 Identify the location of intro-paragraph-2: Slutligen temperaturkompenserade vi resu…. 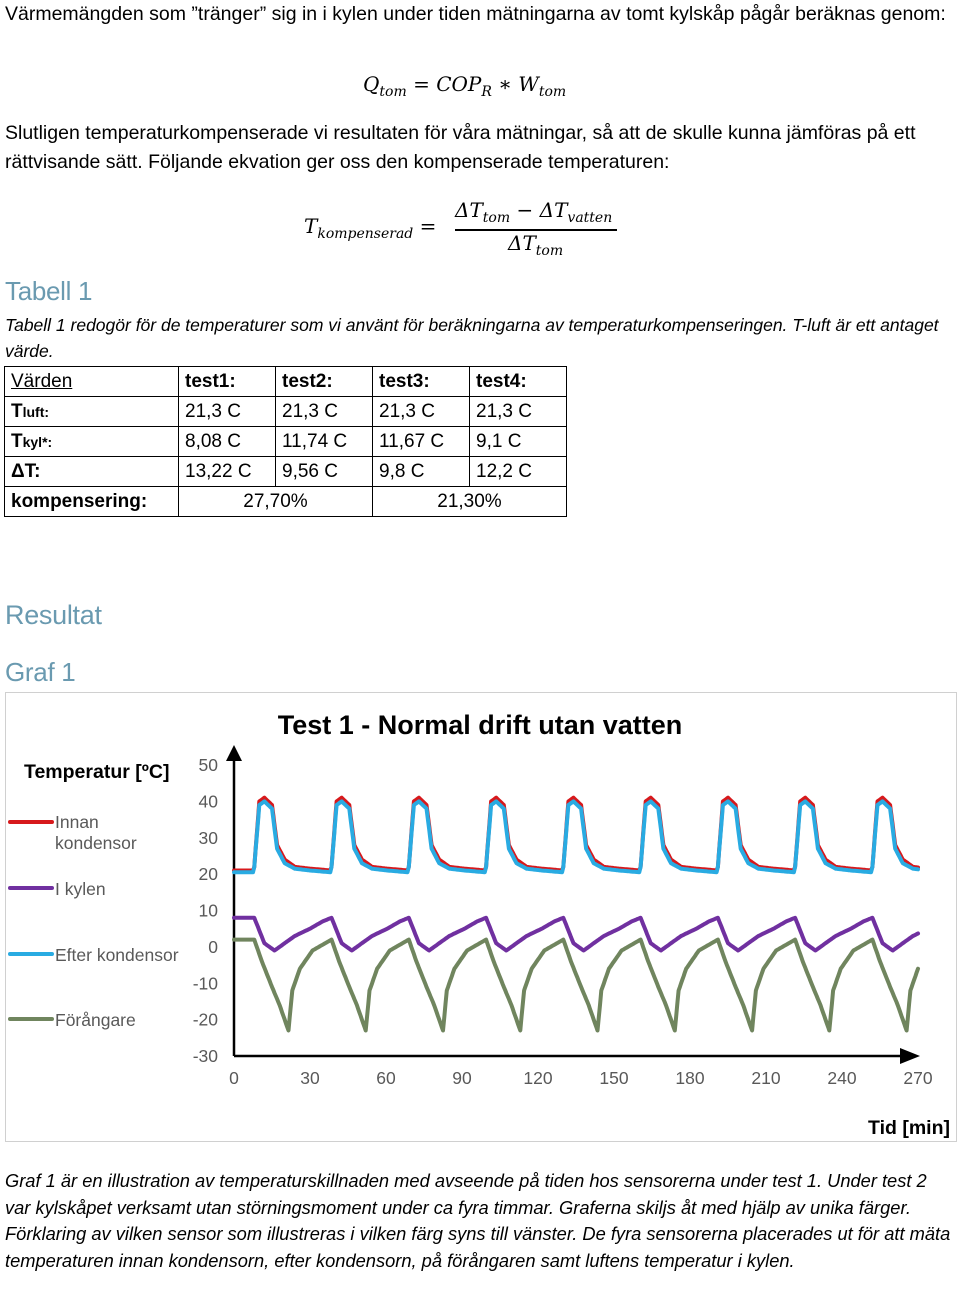
(460, 147).